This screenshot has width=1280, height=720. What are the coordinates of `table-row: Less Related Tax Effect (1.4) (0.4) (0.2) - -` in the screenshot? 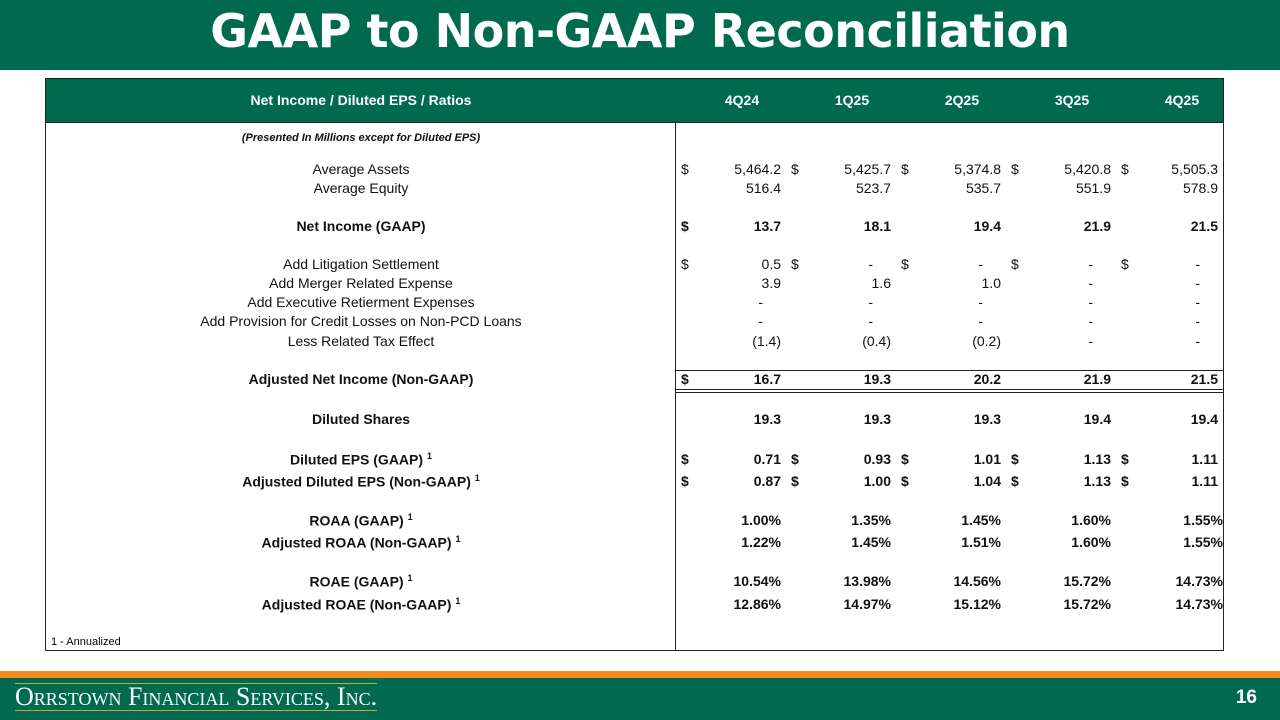 It's located at (634, 342).